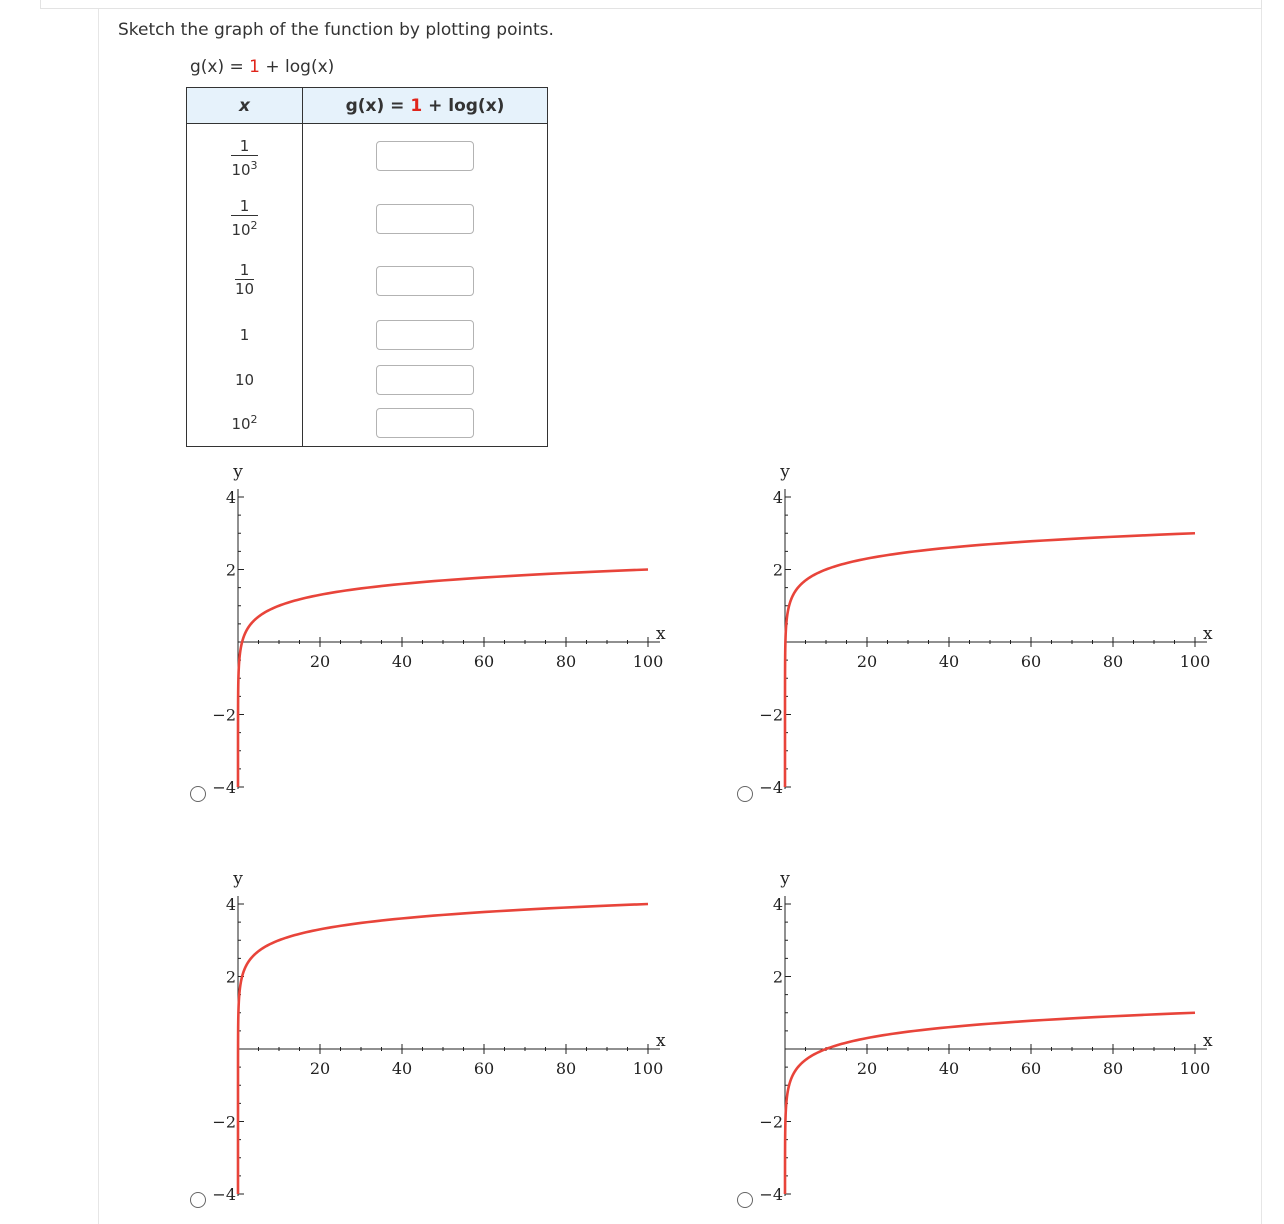 This screenshot has width=1284, height=1224. What do you see at coordinates (425, 105) in the screenshot?
I see `column-header-g: g(x) = 1 + log(x)` at bounding box center [425, 105].